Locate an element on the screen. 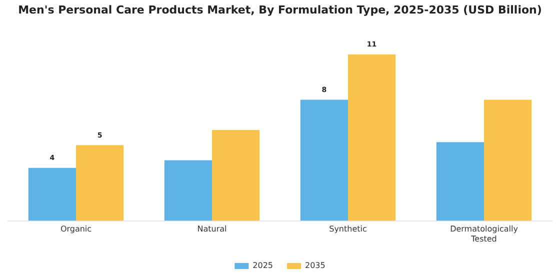  x-tick-label: Synthetic is located at coordinates (348, 229).